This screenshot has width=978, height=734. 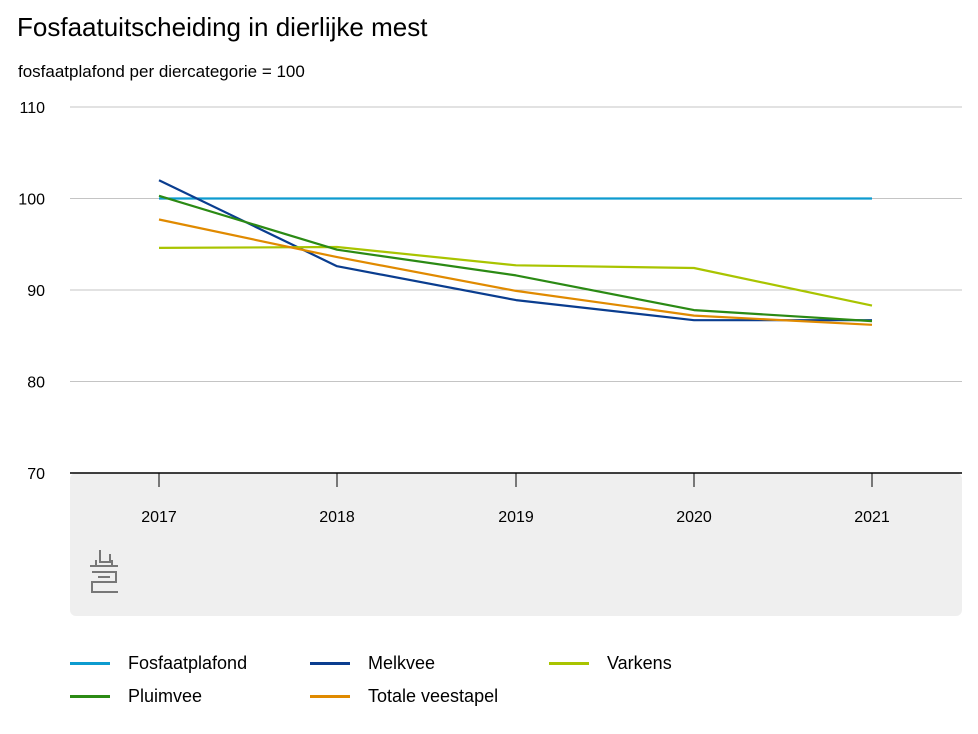 I want to click on cbs-logo, so click(x=104, y=571).